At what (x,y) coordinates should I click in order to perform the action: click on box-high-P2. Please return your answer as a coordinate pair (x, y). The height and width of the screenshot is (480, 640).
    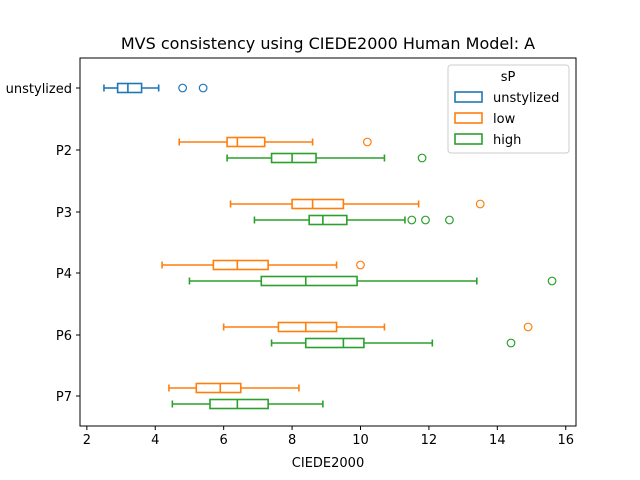
    Looking at the image, I should click on (326, 158).